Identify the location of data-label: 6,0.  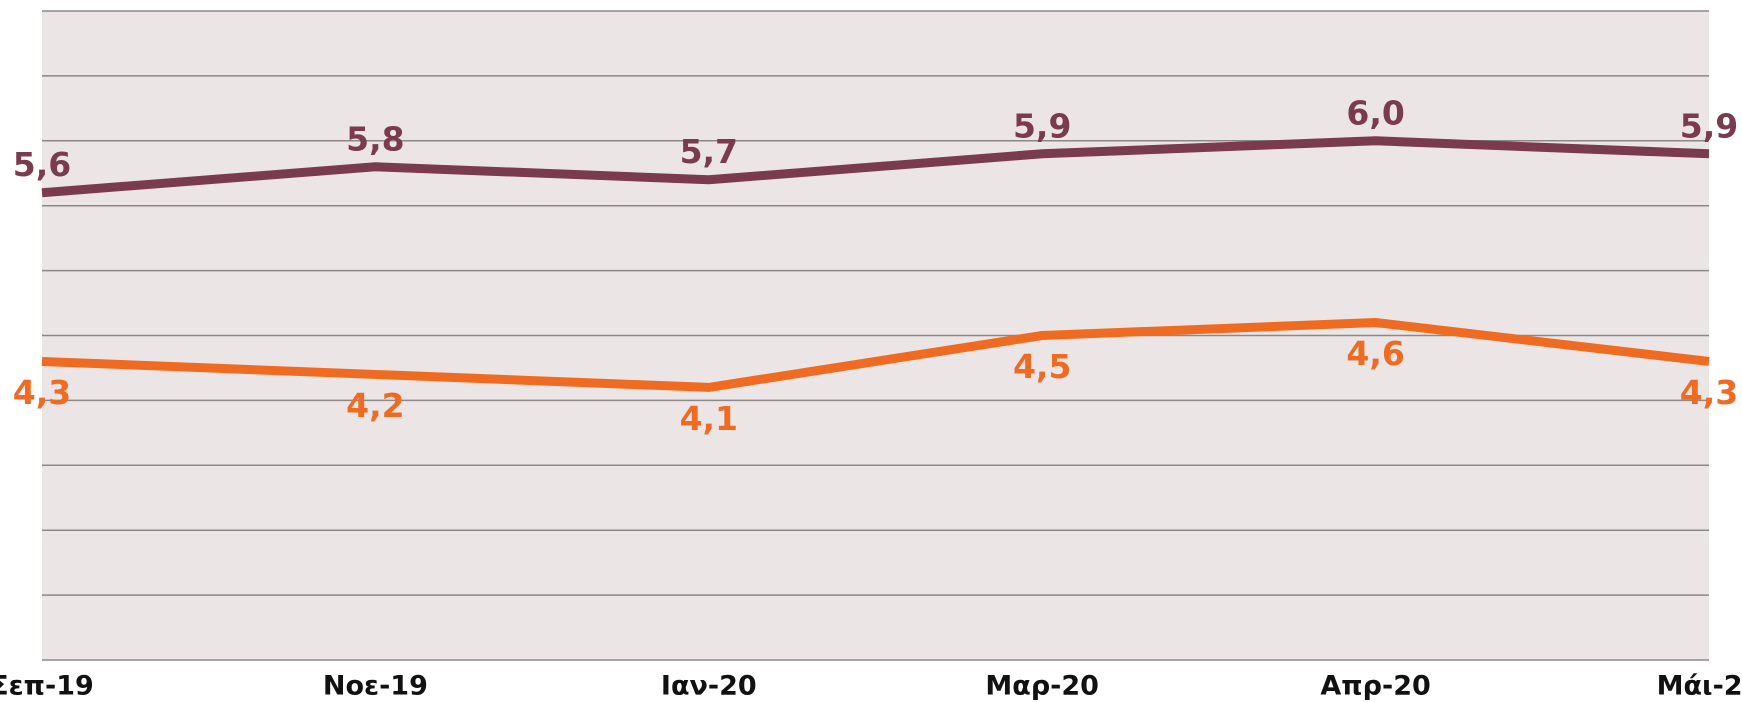
(1375, 112).